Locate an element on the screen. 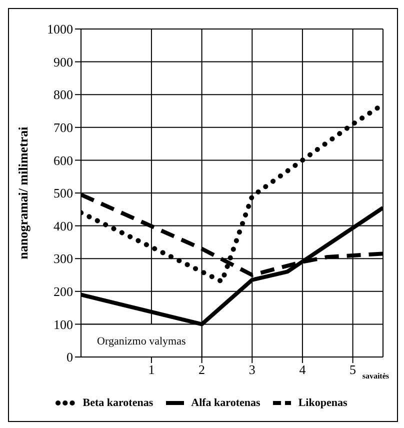 This screenshot has height=428, width=404. y-tick-label: 600 is located at coordinates (63, 160).